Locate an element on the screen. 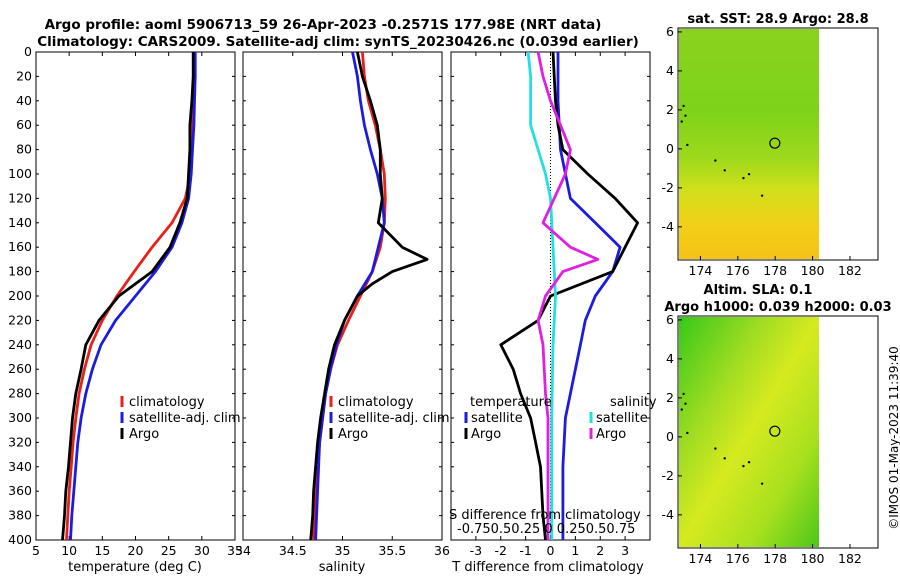  depth-tick-label: 40 is located at coordinates (24, 100).